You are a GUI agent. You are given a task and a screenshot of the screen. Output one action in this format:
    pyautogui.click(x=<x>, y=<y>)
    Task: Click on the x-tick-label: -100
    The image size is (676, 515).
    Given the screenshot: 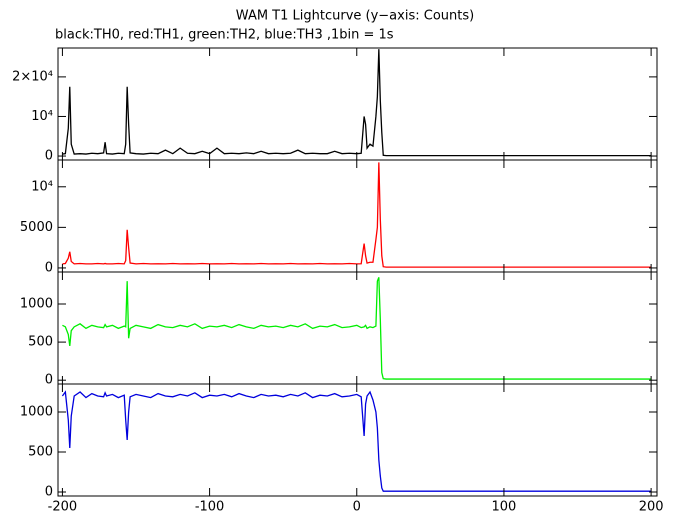 What is the action you would take?
    pyautogui.click(x=210, y=507)
    